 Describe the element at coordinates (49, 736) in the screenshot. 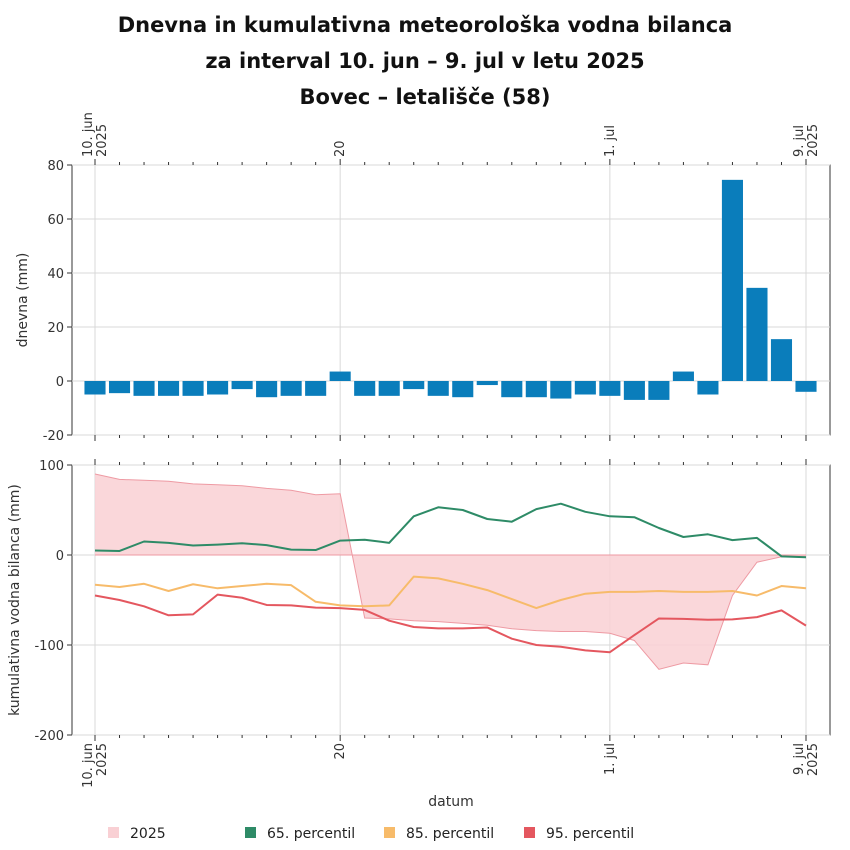

I see `y-tick-label: -200` at that location.